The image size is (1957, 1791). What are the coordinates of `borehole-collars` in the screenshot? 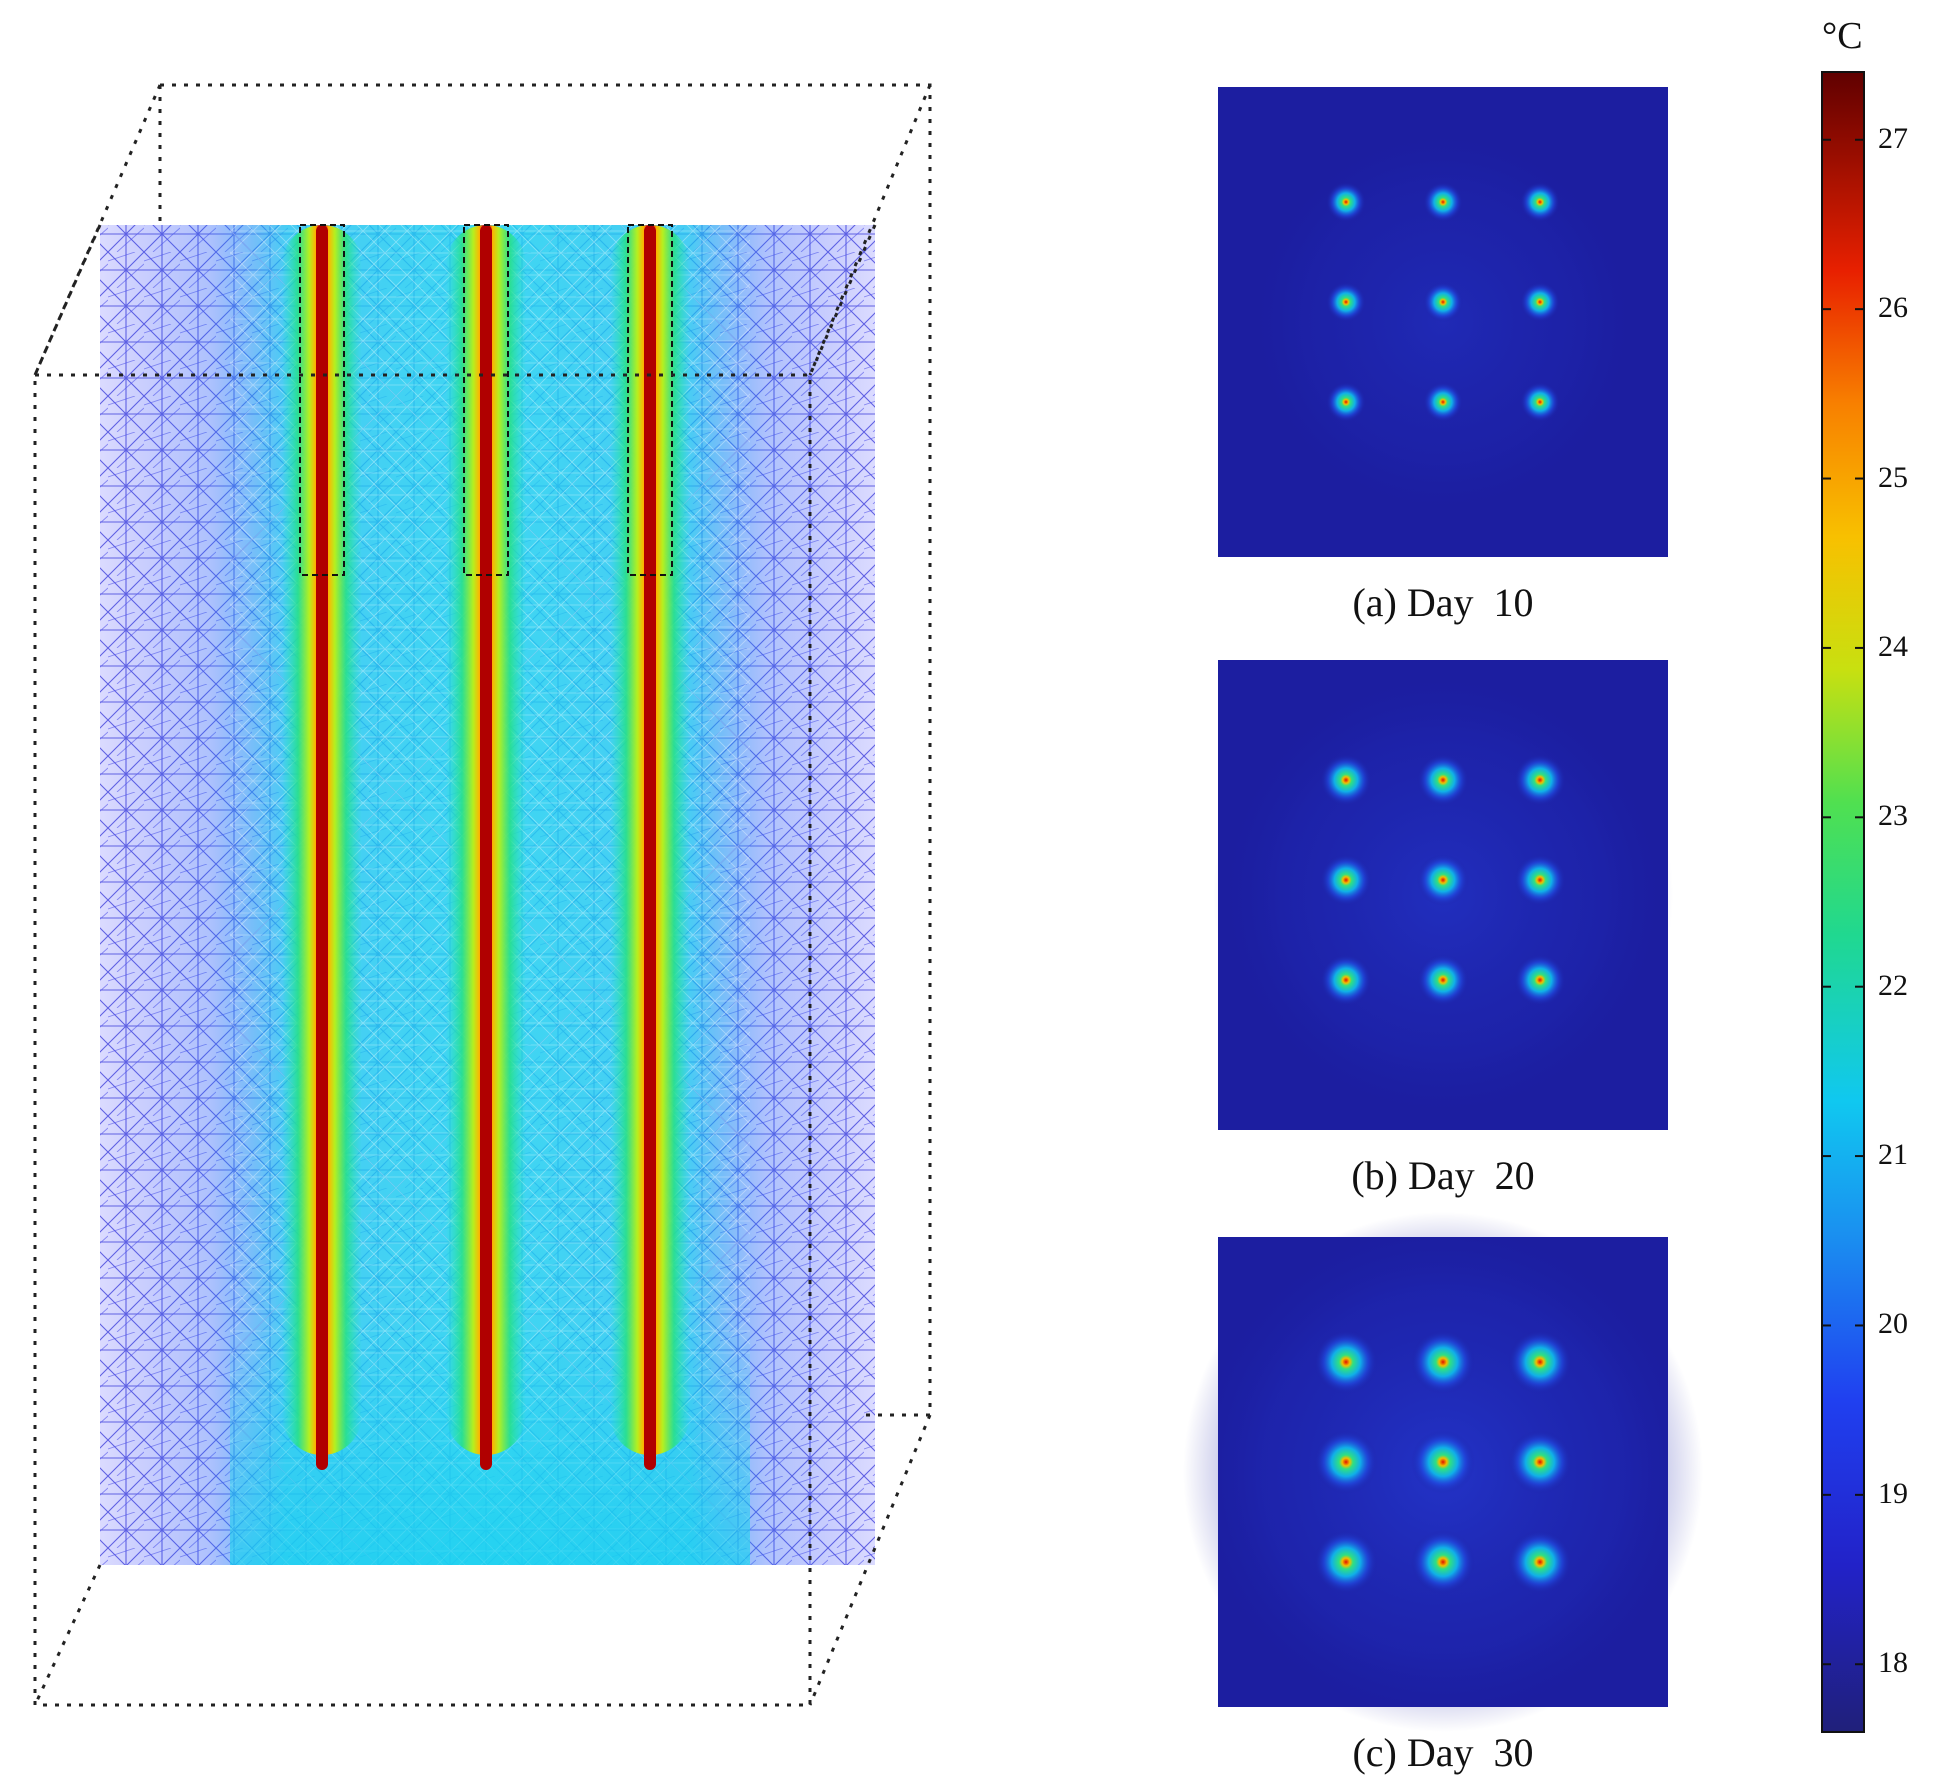 It's located at (486, 400).